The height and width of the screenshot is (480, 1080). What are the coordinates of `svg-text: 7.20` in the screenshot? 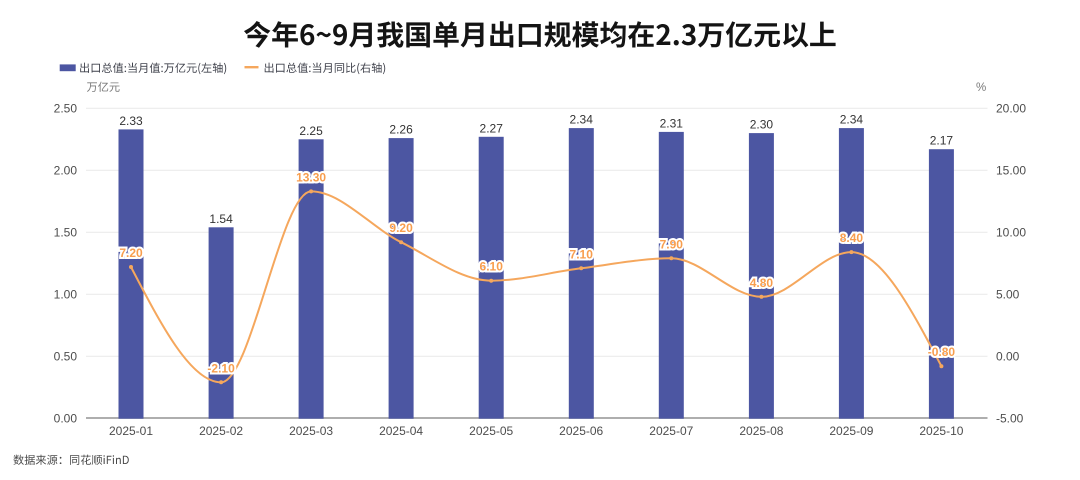 It's located at (131, 253).